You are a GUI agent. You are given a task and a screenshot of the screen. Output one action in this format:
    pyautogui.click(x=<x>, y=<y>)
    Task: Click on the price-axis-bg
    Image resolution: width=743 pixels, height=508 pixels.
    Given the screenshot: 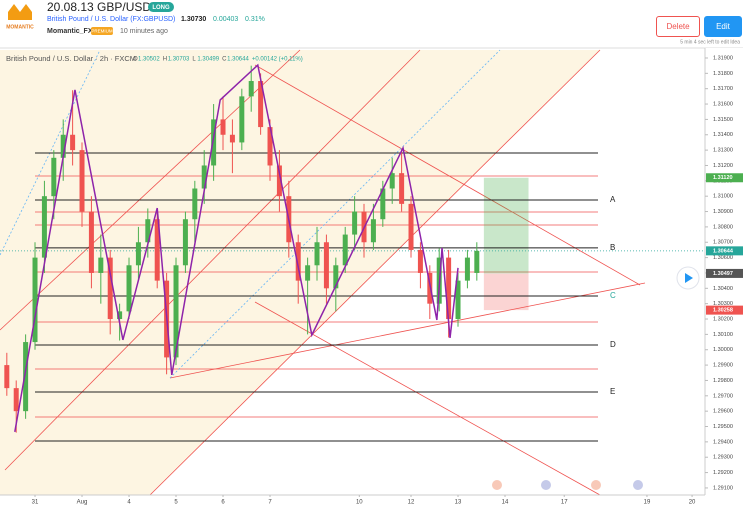 What is the action you would take?
    pyautogui.click(x=724, y=278)
    